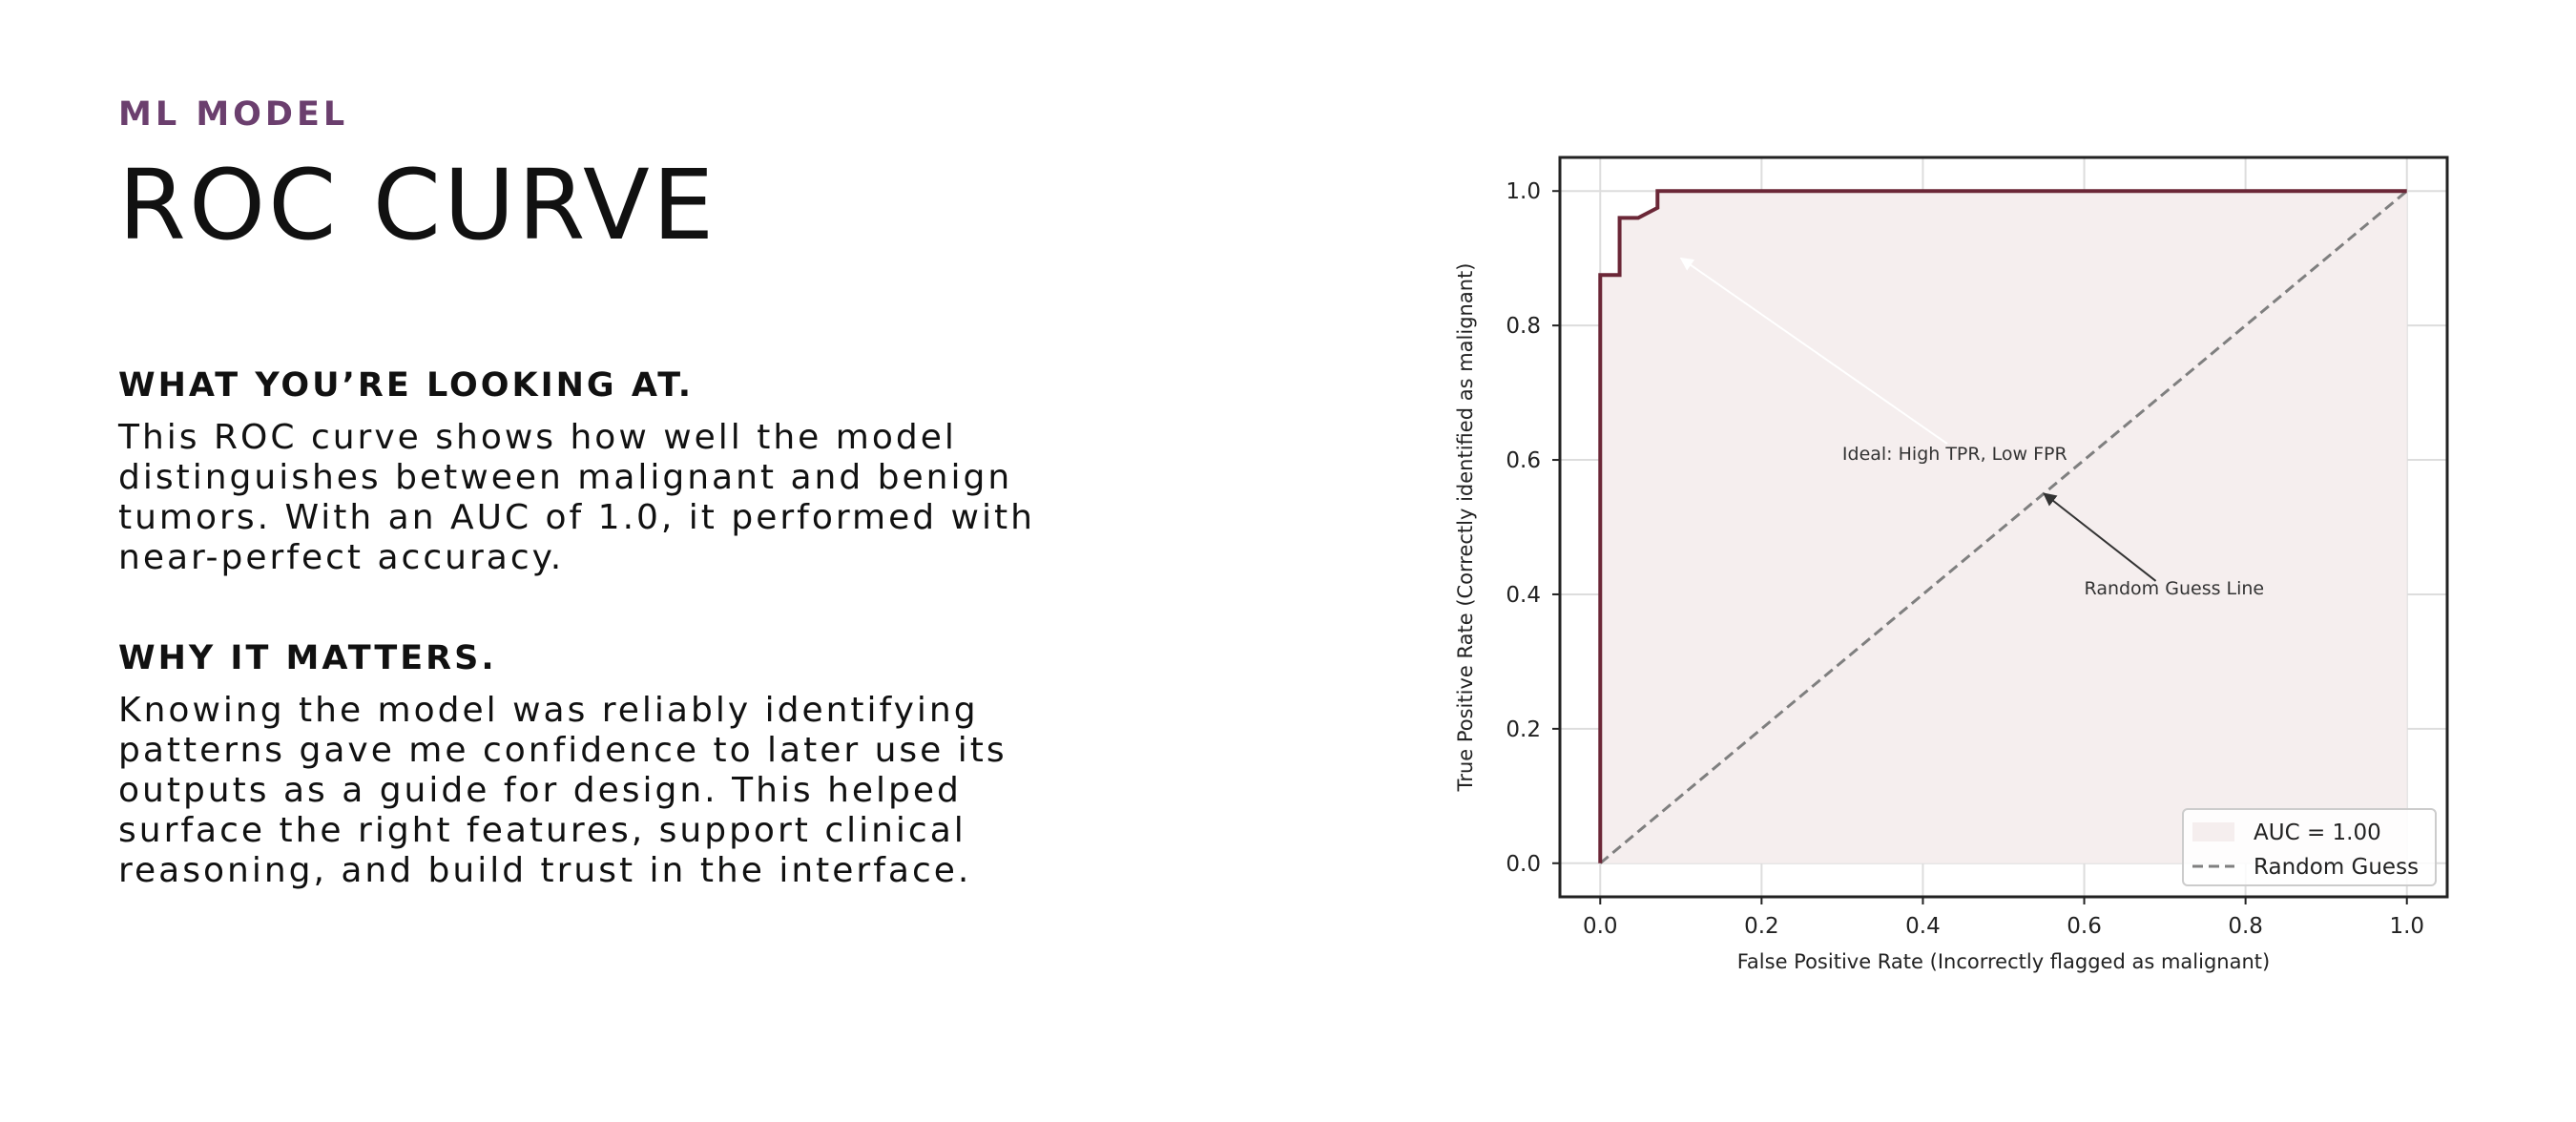 Image resolution: width=2576 pixels, height=1122 pixels. What do you see at coordinates (2084, 926) in the screenshot?
I see `x-tick-label: 0.6` at bounding box center [2084, 926].